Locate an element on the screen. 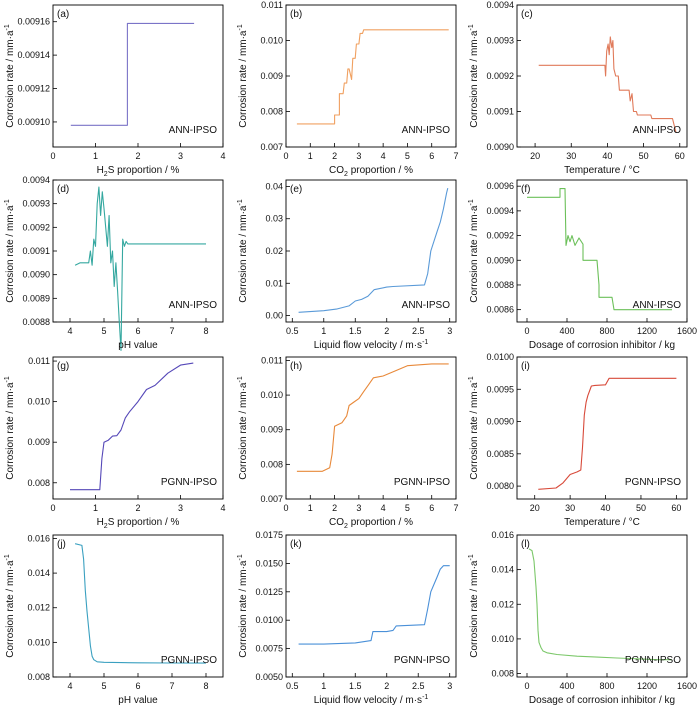 The width and height of the screenshot is (700, 715). x-tick-label: 50 is located at coordinates (641, 508).